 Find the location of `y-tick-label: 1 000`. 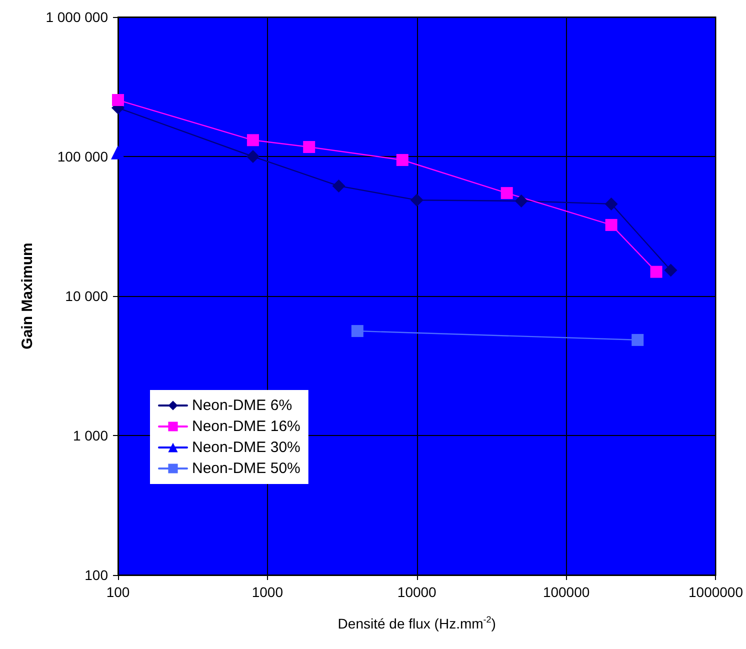

y-tick-label: 1 000 is located at coordinates (90, 436).